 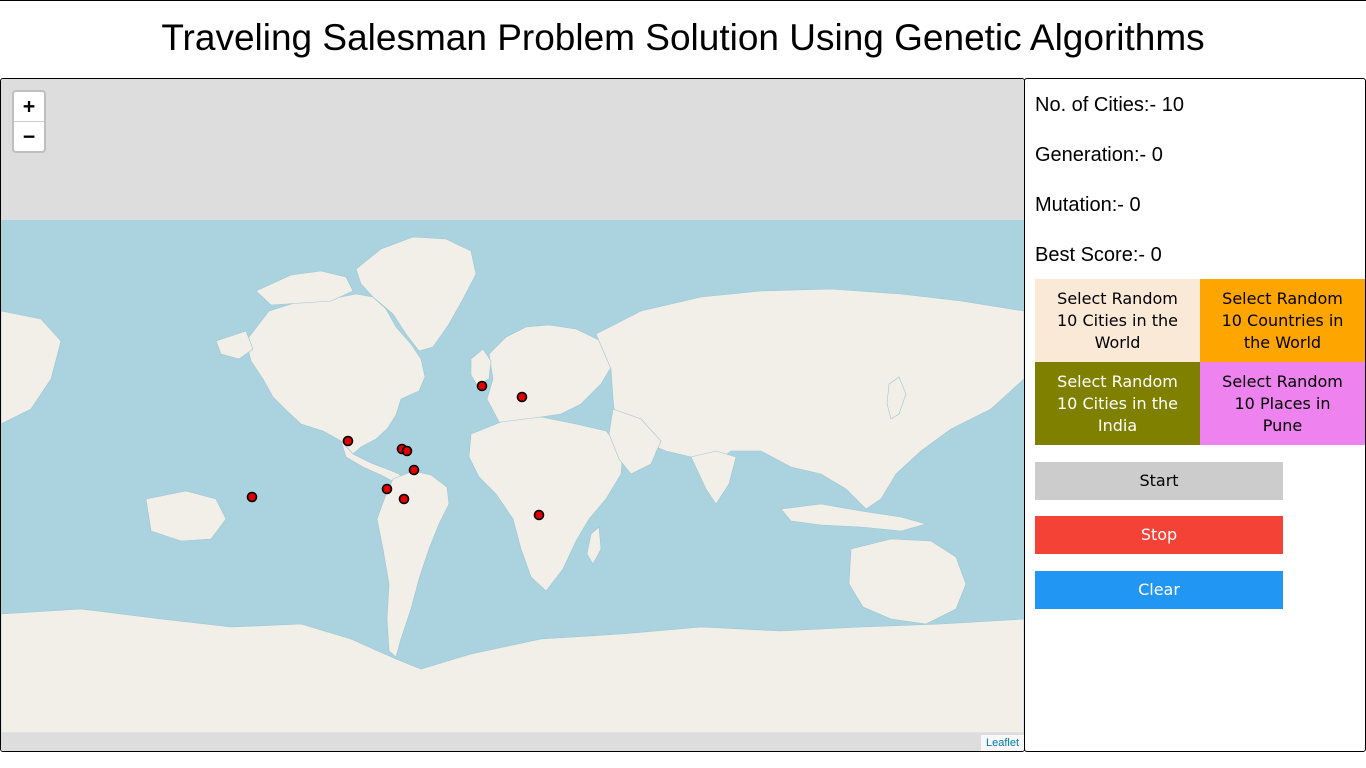 I want to click on zoom-out-button: −, so click(x=29, y=136).